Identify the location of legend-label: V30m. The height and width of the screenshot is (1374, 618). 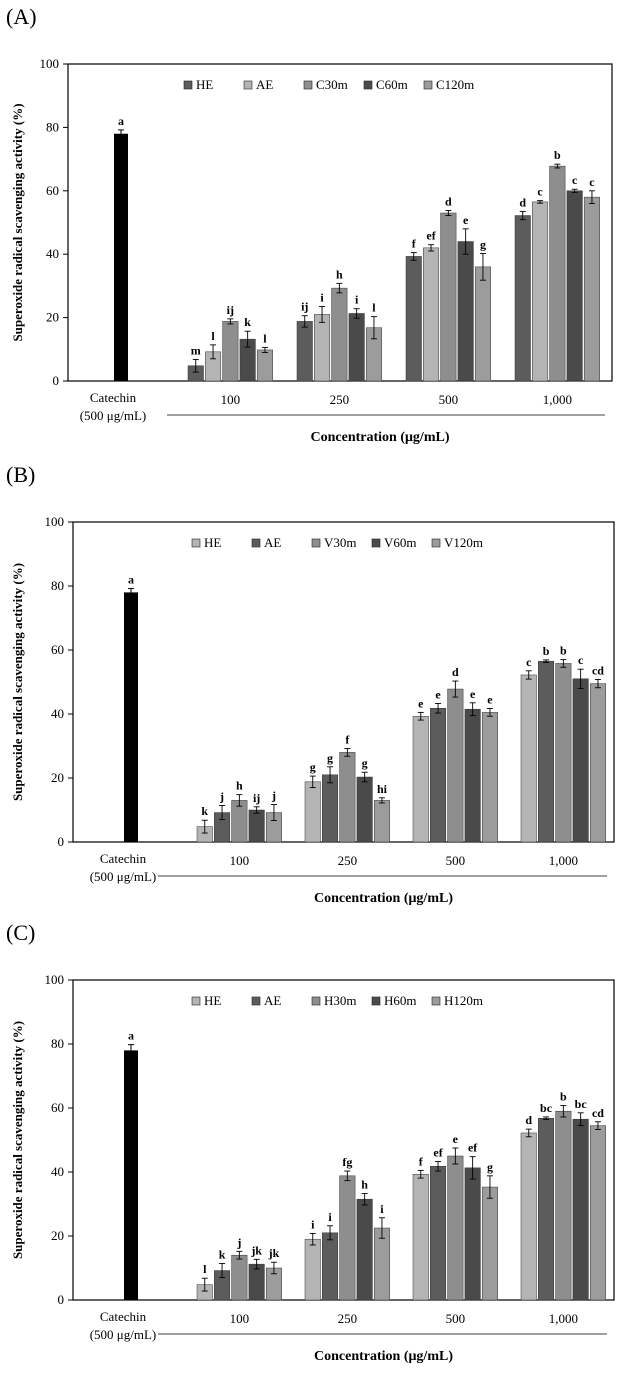
(340, 542).